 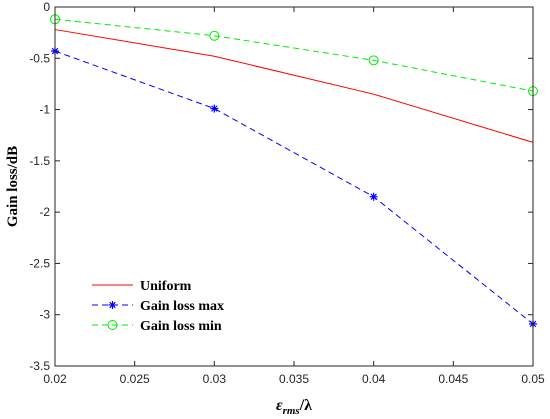 I want to click on y-tick-label: -1.5, so click(x=39, y=161).